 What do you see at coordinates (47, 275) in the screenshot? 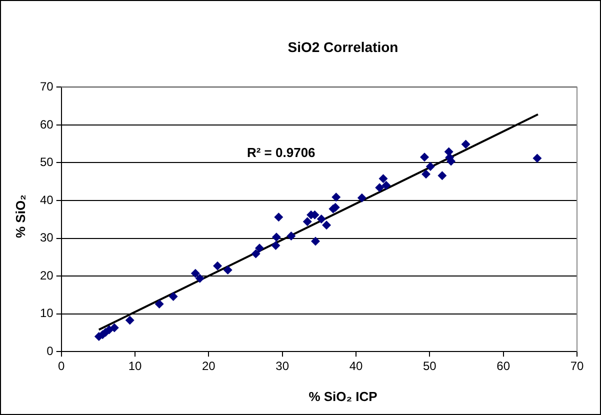
I see `y-tick-label: 20` at bounding box center [47, 275].